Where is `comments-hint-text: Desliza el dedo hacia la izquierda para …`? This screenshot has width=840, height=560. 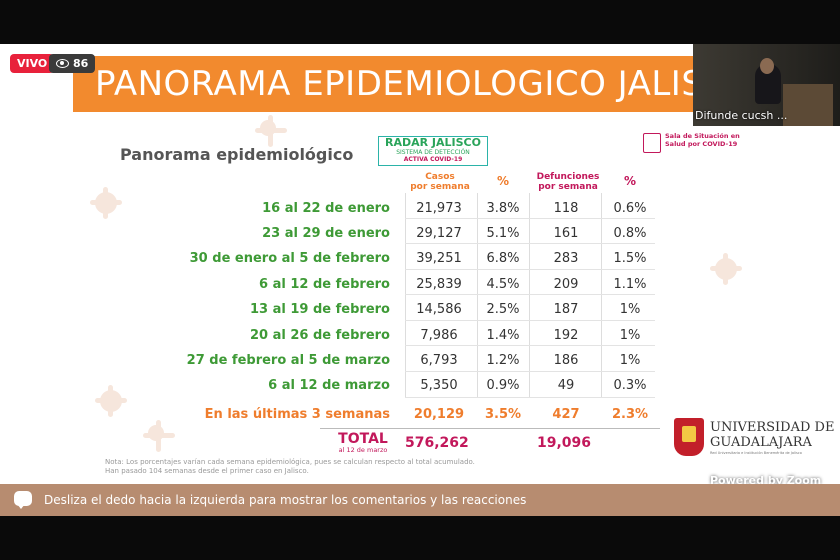
comments-hint-text: Desliza el dedo hacia la izquierda para … is located at coordinates (285, 500).